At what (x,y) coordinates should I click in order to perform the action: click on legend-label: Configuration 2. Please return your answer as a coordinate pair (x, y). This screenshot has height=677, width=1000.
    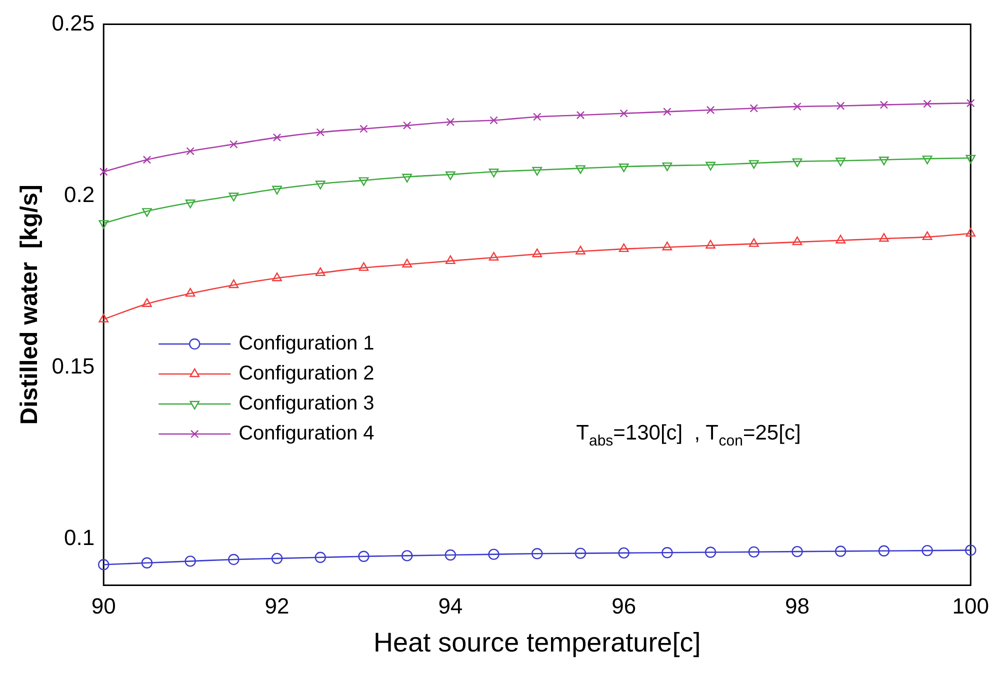
    Looking at the image, I should click on (306, 373).